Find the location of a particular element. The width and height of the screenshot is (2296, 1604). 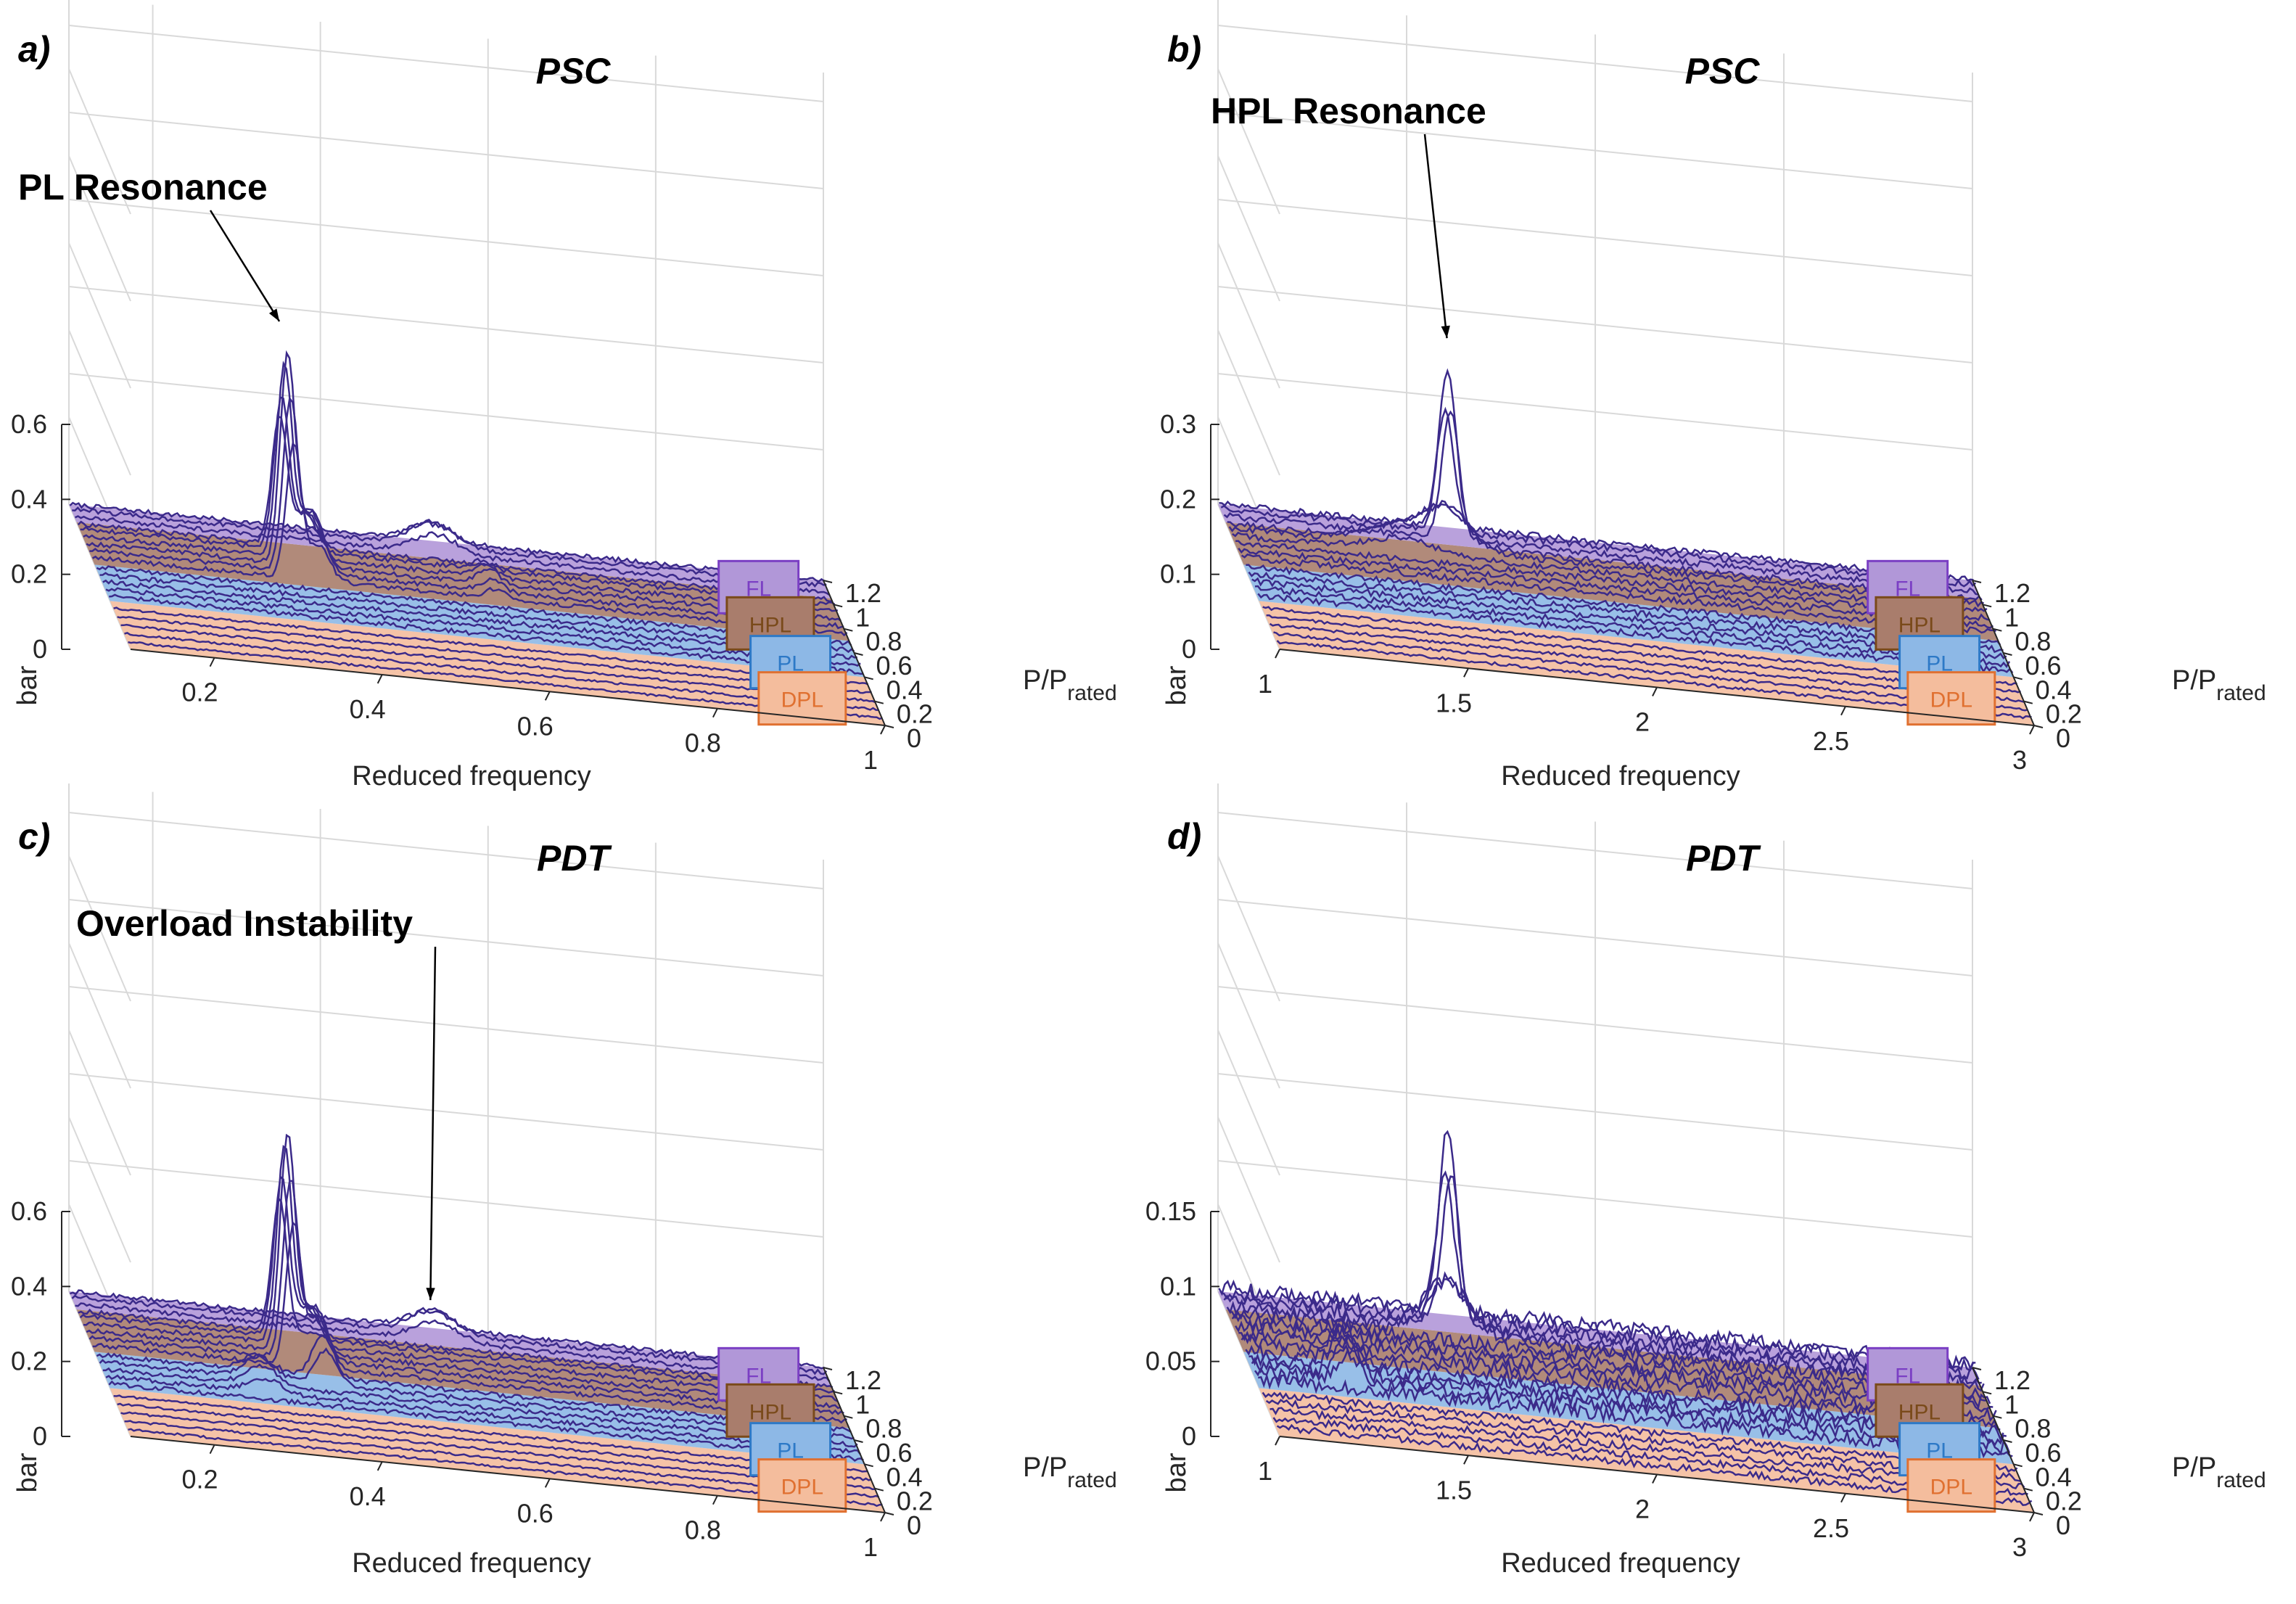

x-tick-label: 0.2 is located at coordinates (200, 692).